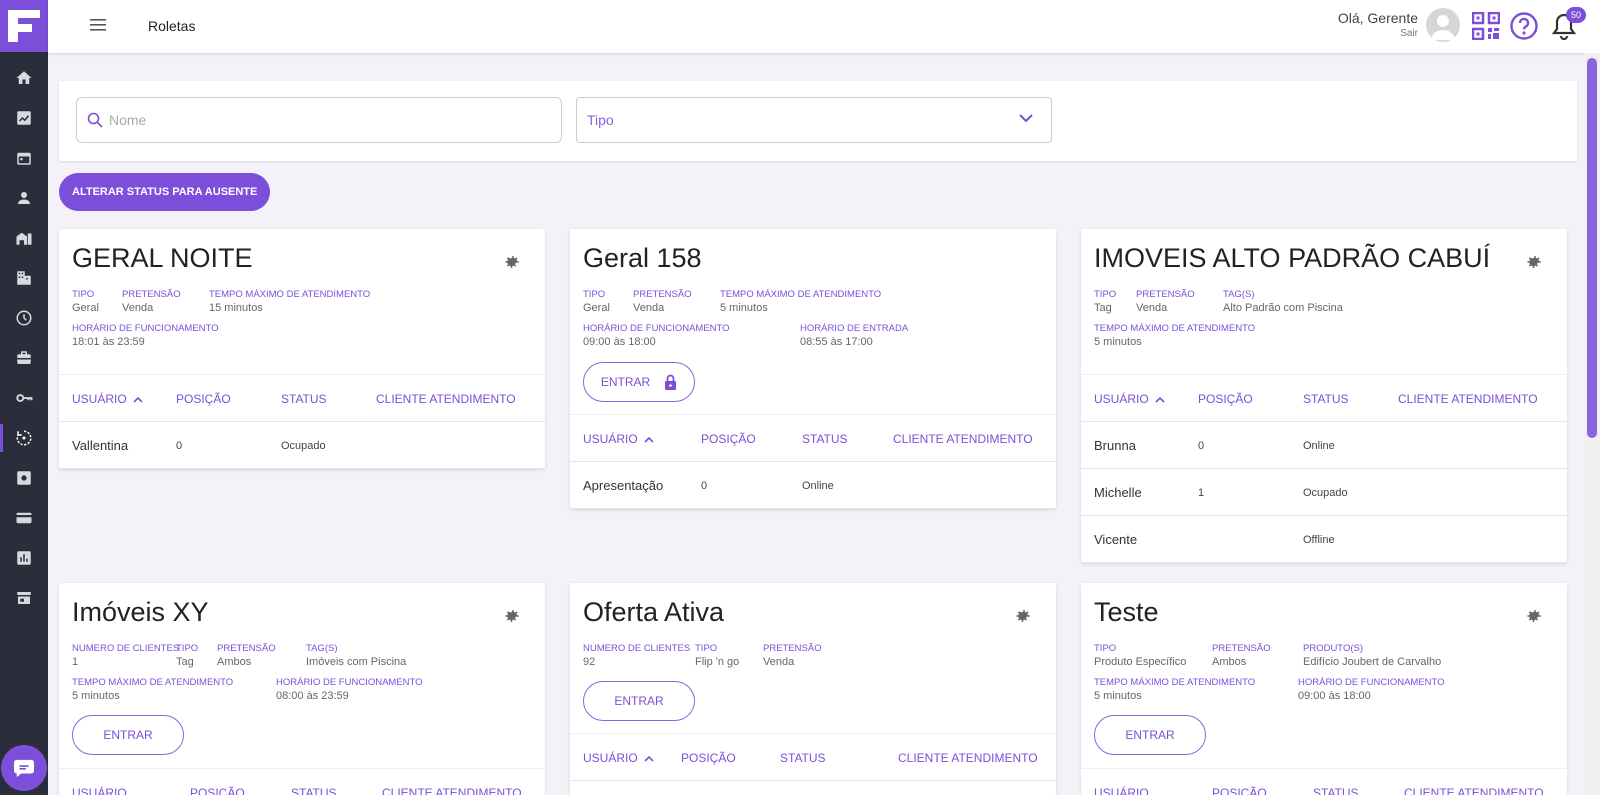 This screenshot has height=795, width=1600. I want to click on type-select: Tipo, so click(814, 120).